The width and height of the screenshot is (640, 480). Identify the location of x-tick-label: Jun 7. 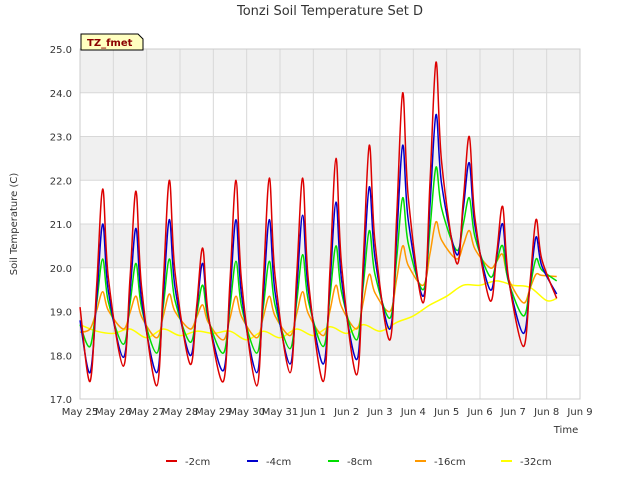
(513, 412).